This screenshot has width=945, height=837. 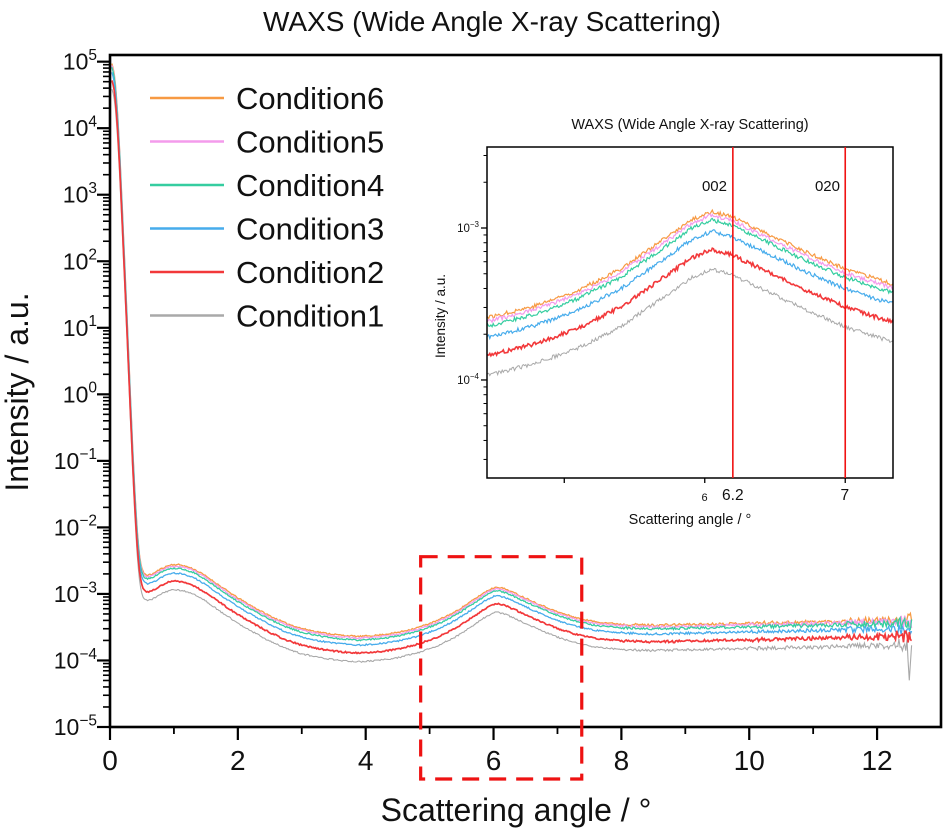 What do you see at coordinates (366, 760) in the screenshot?
I see `x-tick-label: 4` at bounding box center [366, 760].